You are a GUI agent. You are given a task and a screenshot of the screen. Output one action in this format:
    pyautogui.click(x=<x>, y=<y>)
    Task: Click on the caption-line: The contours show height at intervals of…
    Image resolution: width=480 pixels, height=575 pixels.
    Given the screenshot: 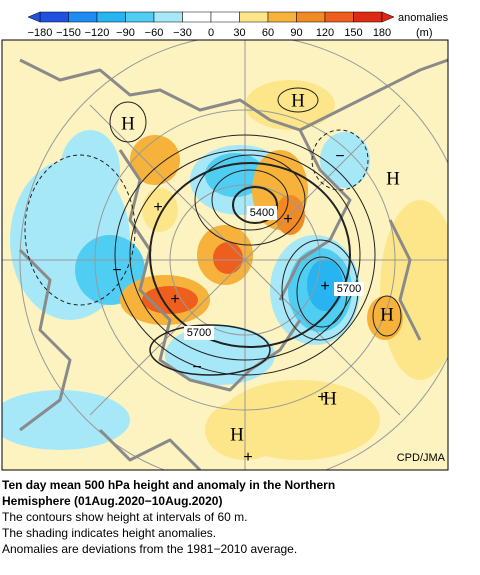 What is the action you would take?
    pyautogui.click(x=124, y=517)
    